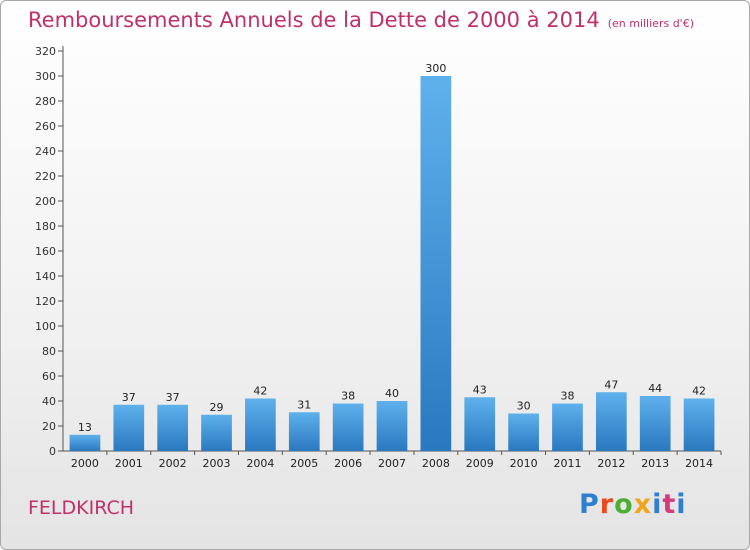  Describe the element at coordinates (45, 226) in the screenshot. I see `y-tick-label: 180` at that location.